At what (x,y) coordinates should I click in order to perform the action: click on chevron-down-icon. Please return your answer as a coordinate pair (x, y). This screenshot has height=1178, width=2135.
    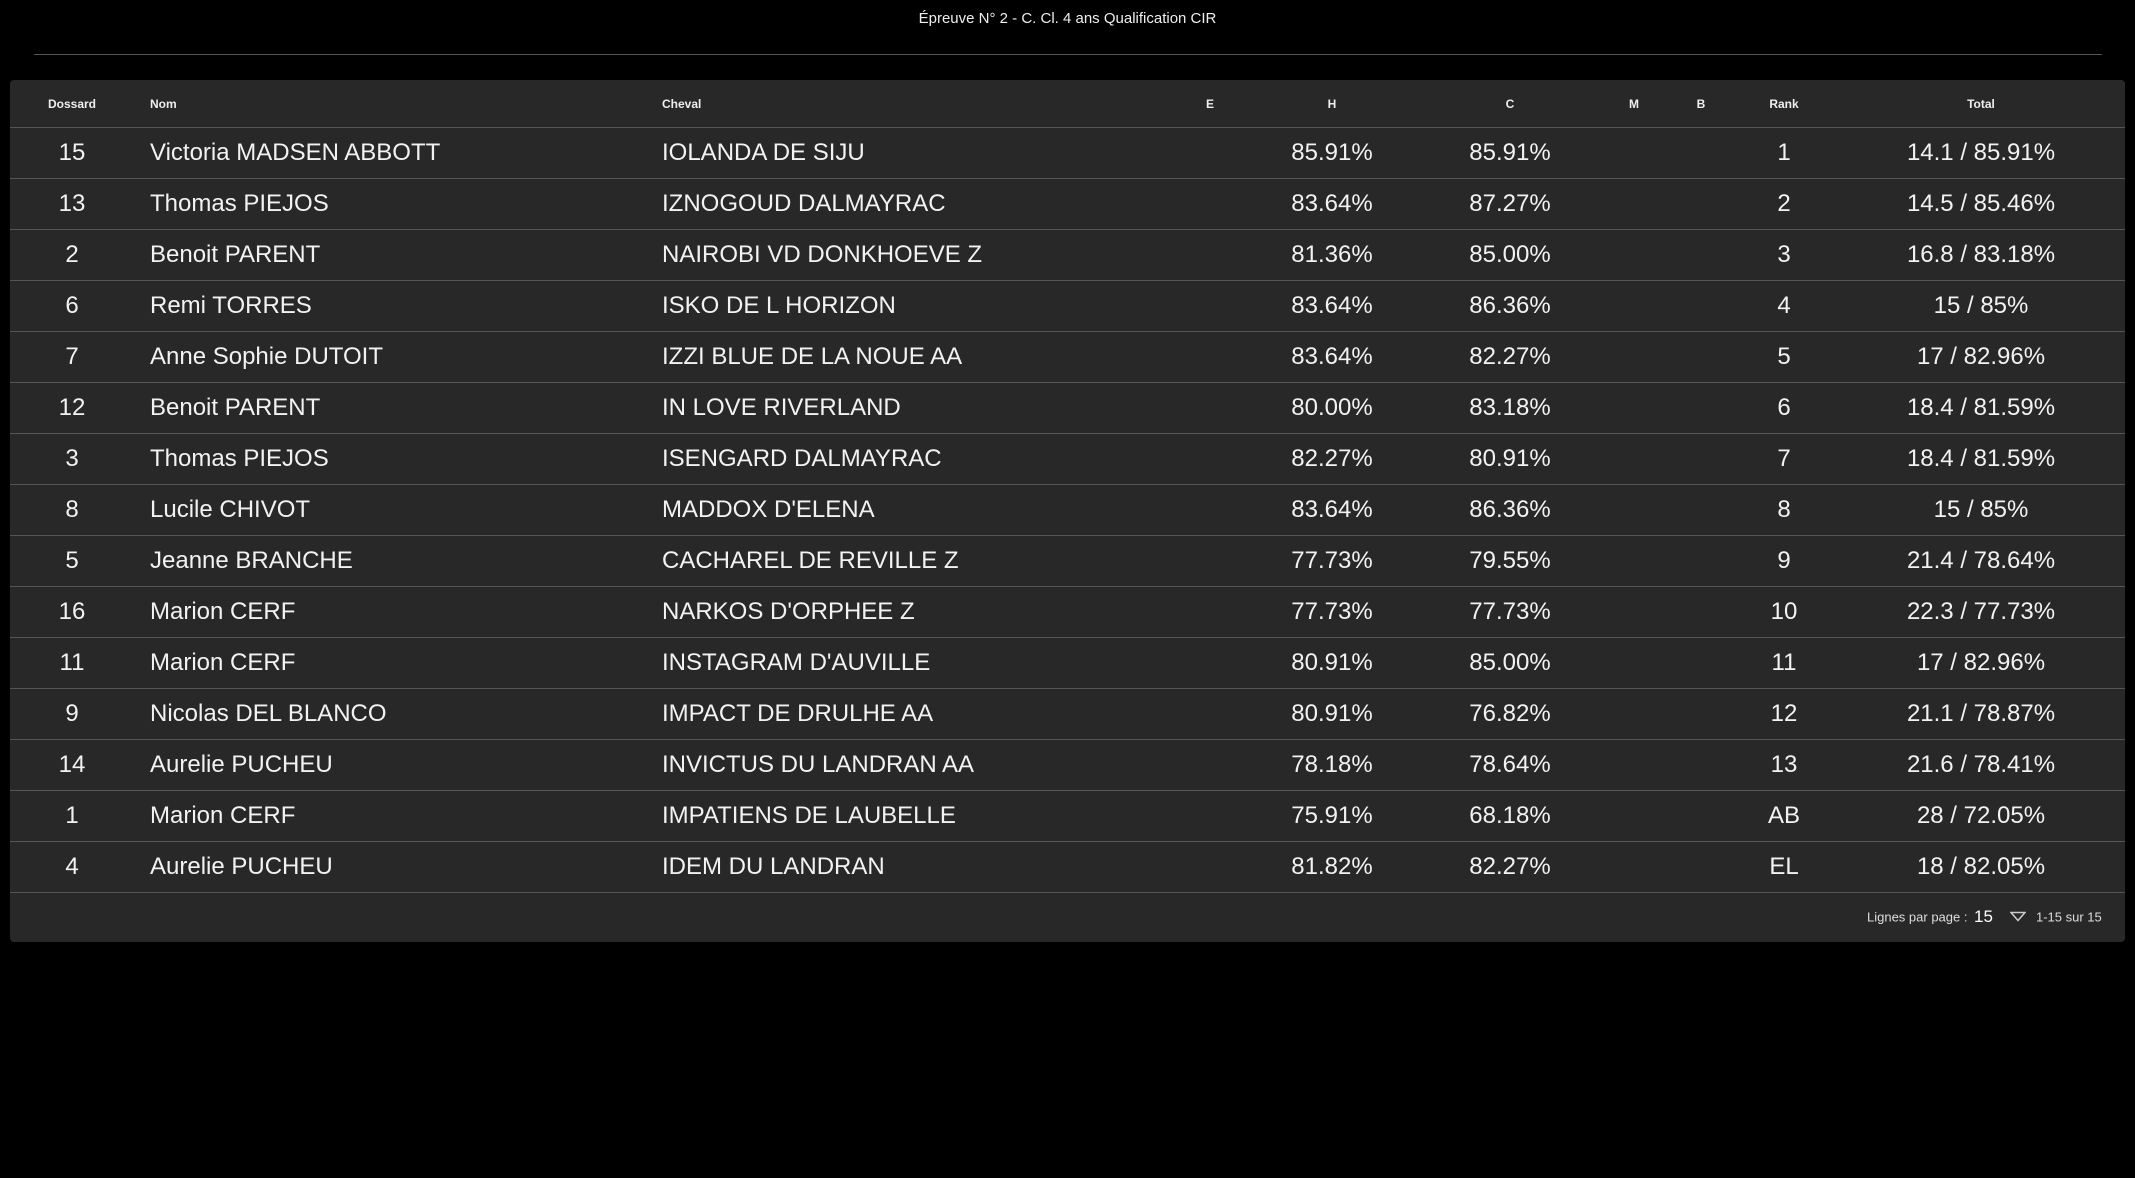
    Looking at the image, I should click on (2018, 917).